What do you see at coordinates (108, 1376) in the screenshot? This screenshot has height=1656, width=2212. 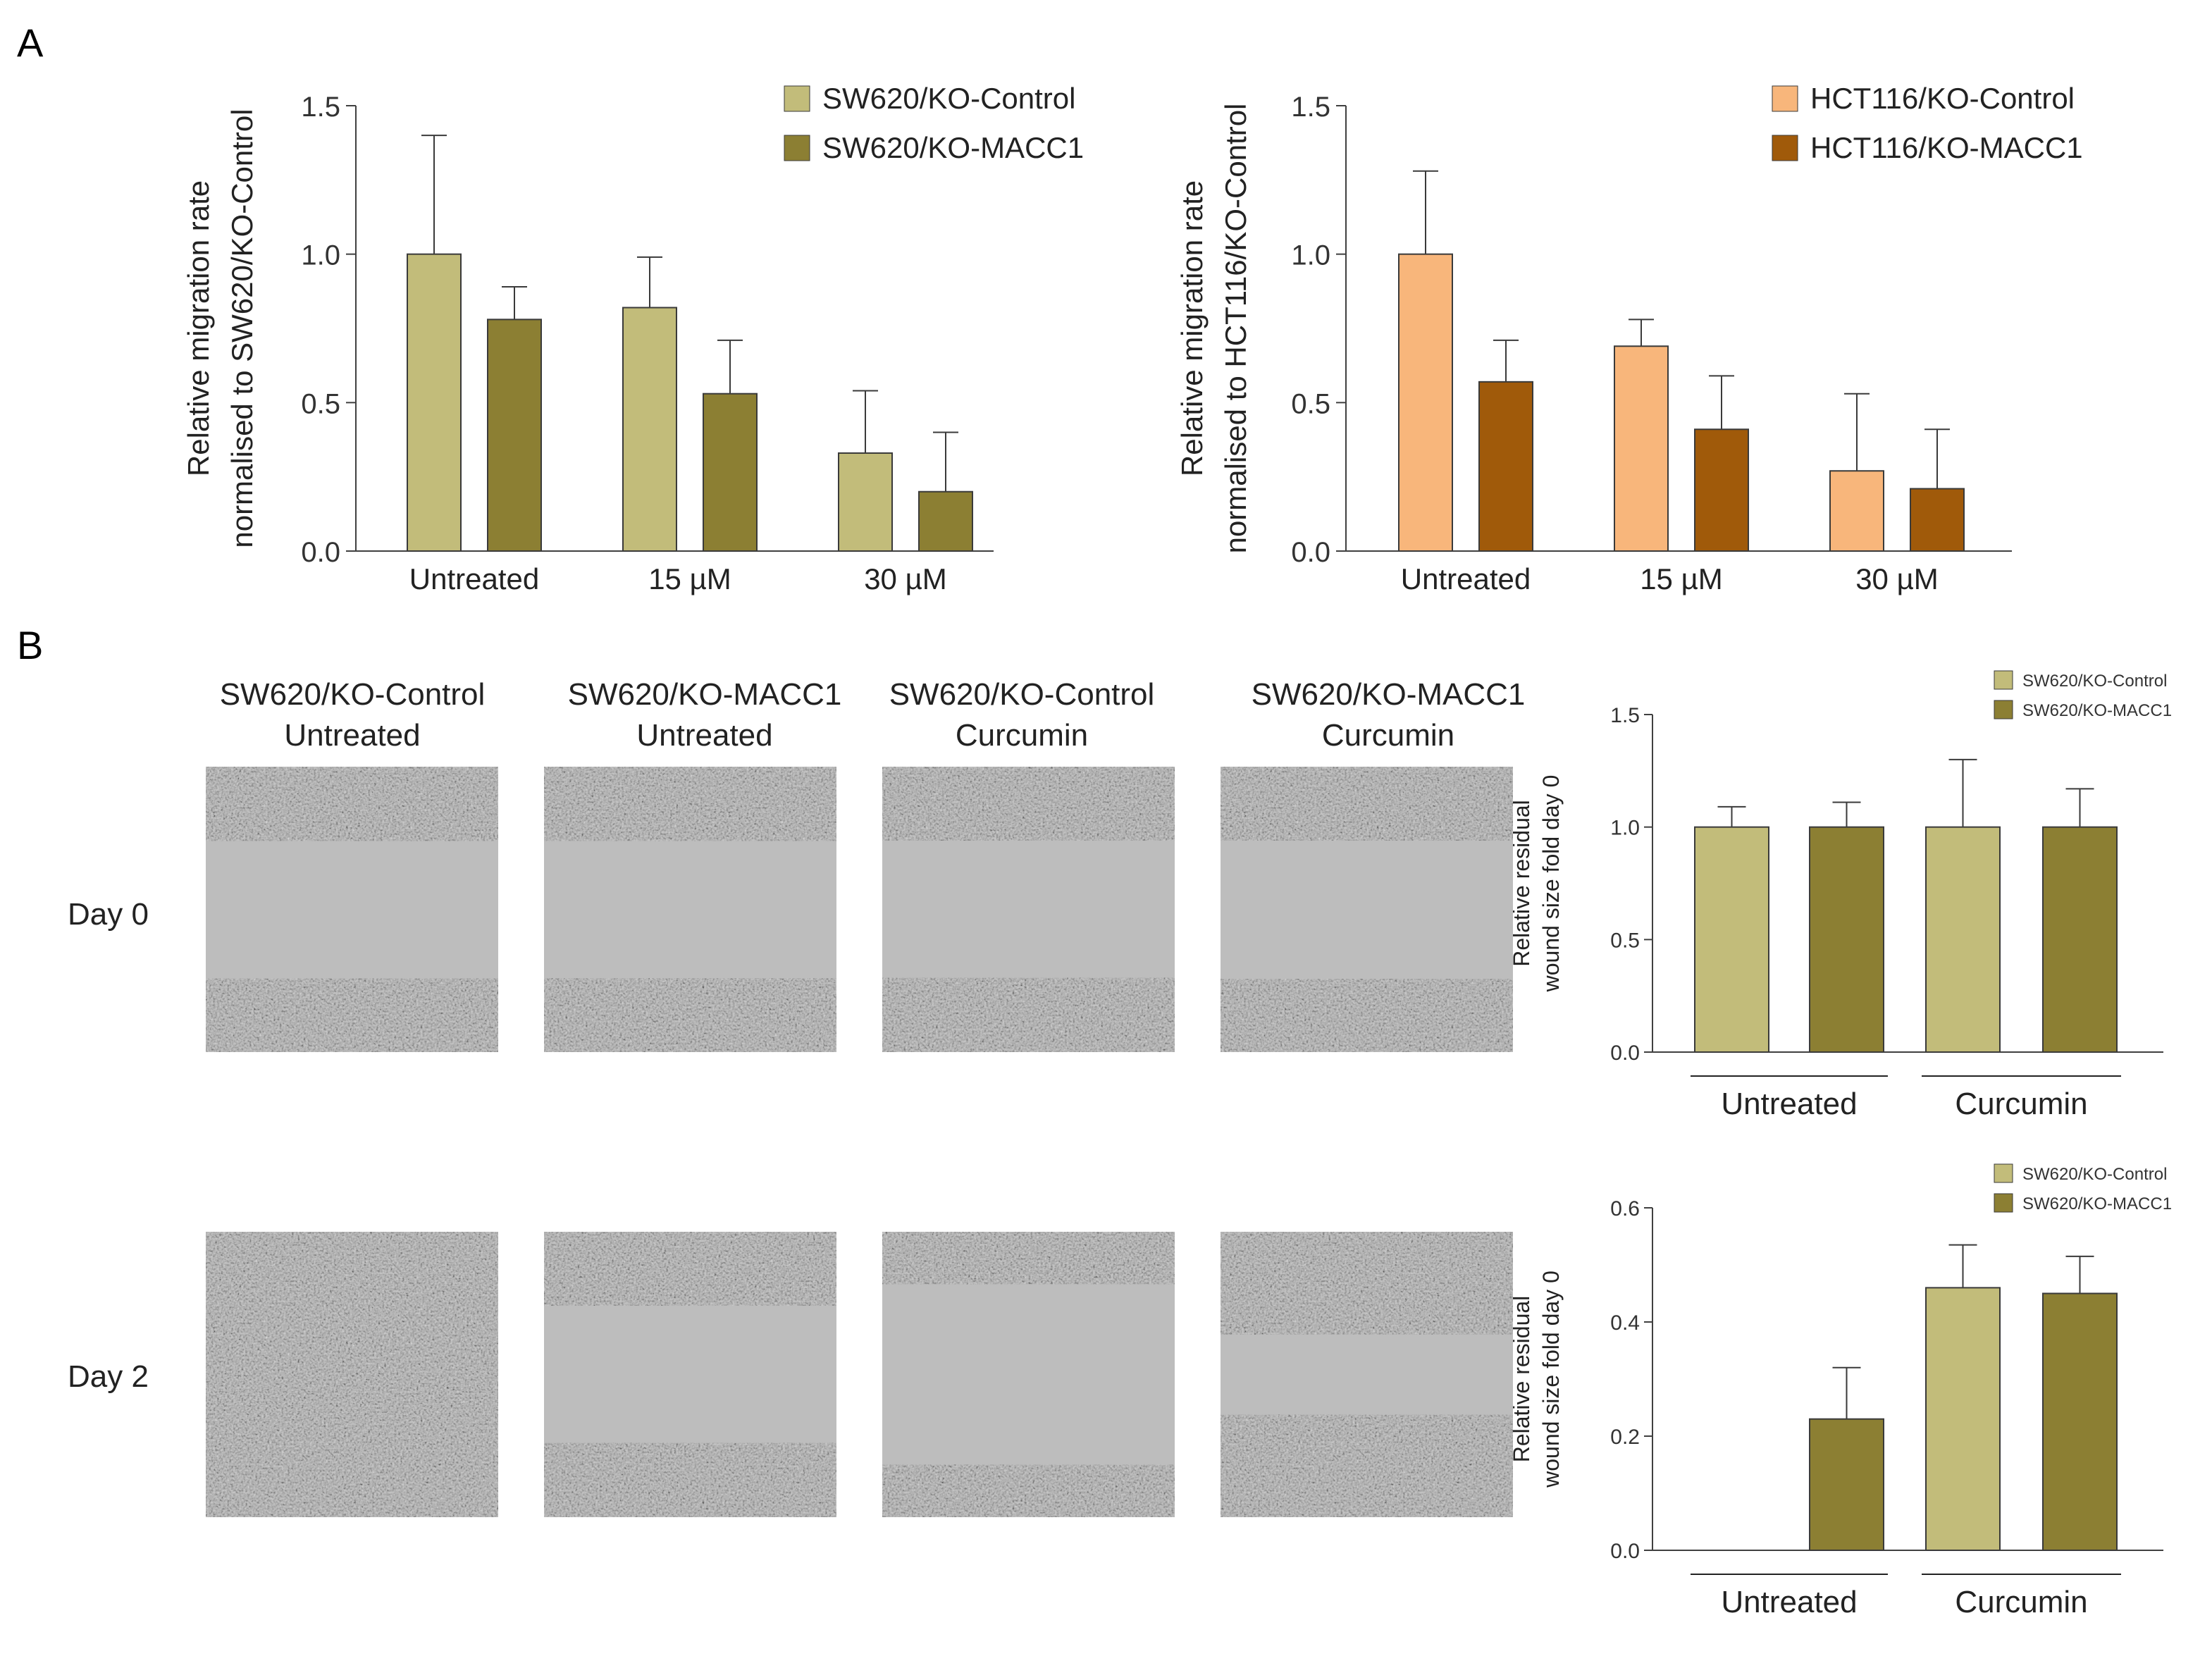 I see `row-label-day2: Day 2` at bounding box center [108, 1376].